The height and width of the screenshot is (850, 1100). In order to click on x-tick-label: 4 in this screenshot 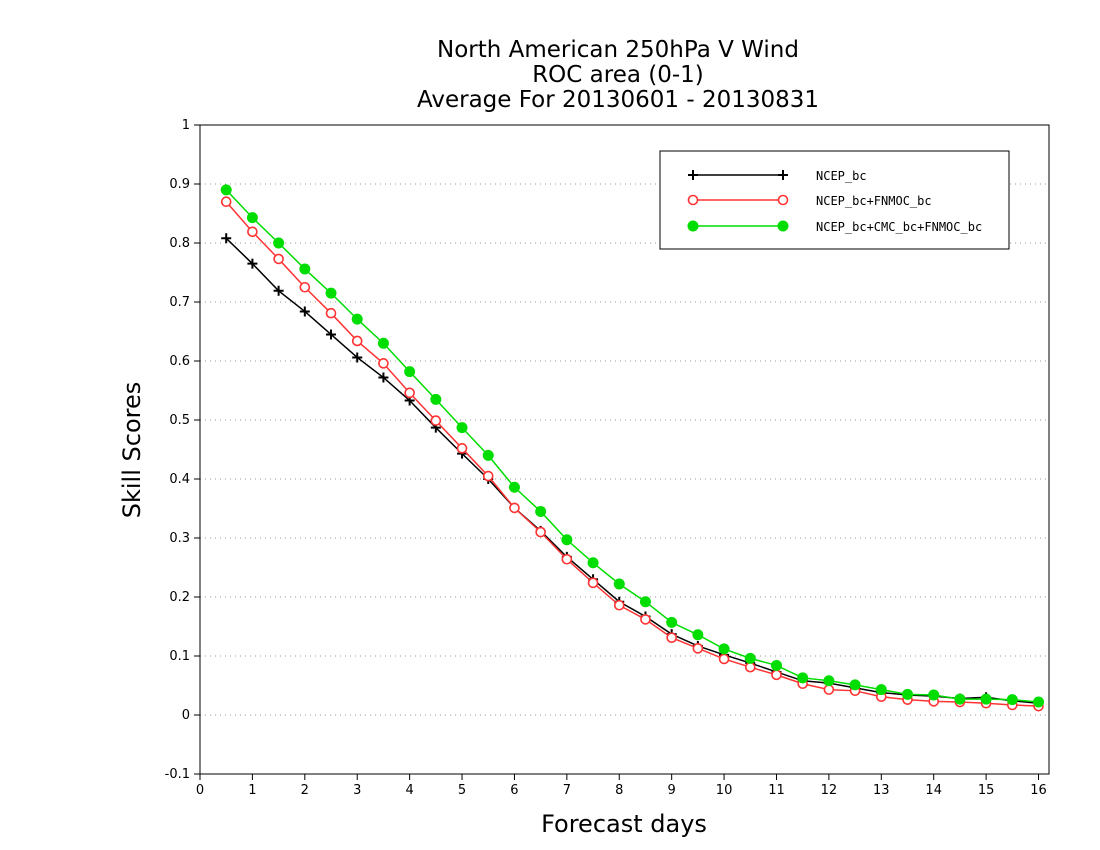, I will do `click(409, 790)`.